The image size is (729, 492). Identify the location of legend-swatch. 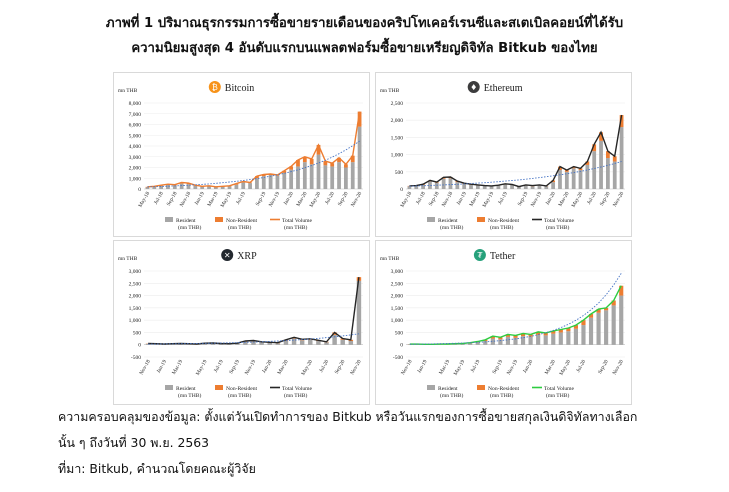
(431, 387).